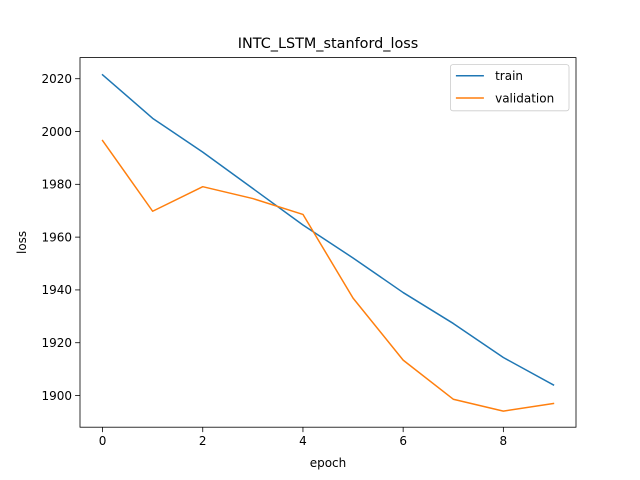 This screenshot has width=640, height=480. What do you see at coordinates (56, 290) in the screenshot?
I see `y-tick-label: 1940` at bounding box center [56, 290].